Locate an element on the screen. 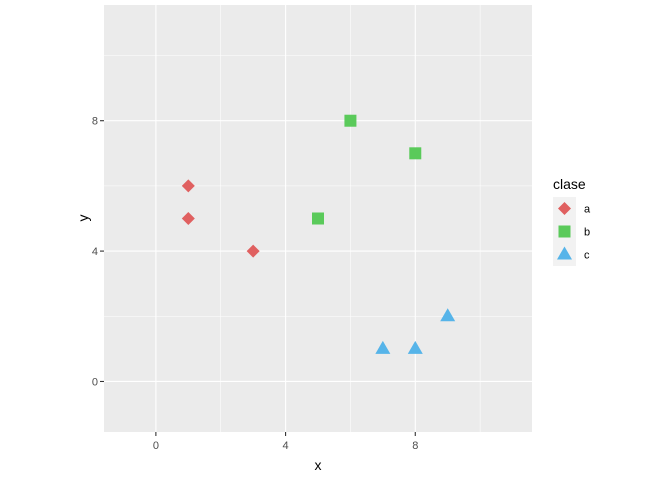 The width and height of the screenshot is (672, 480). legend-label: a is located at coordinates (587, 210).